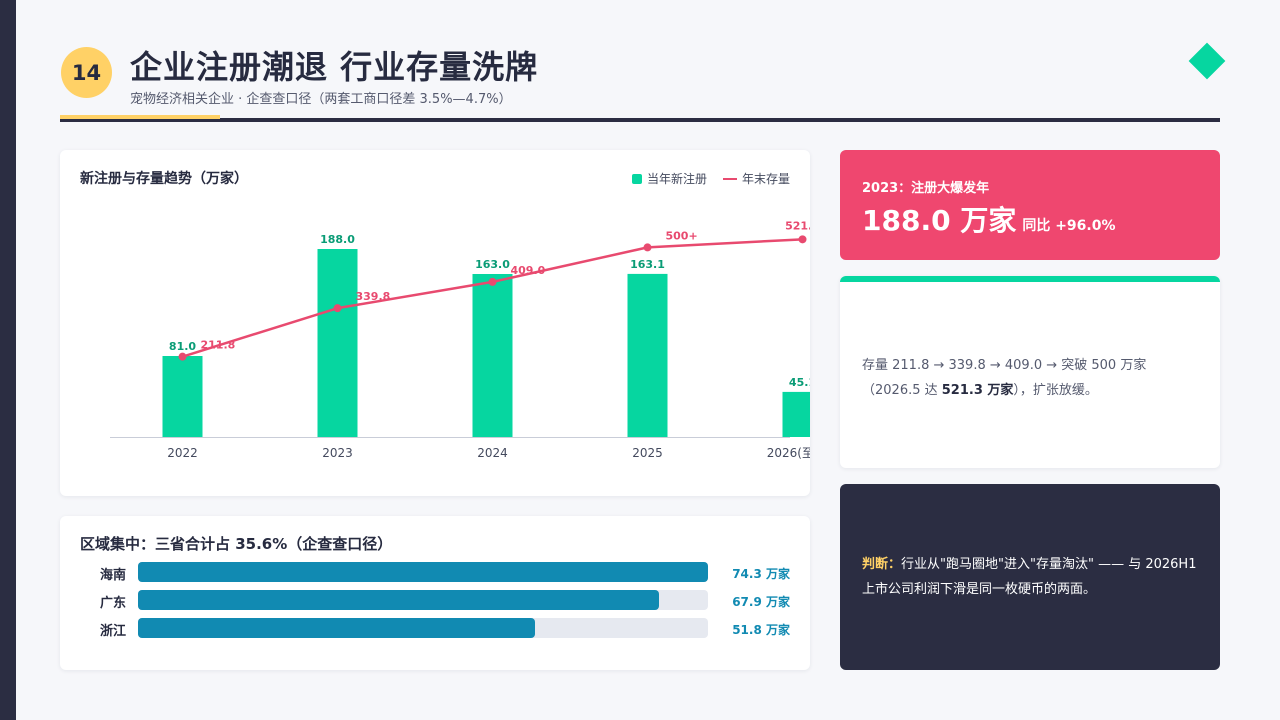 This screenshot has width=1280, height=720. What do you see at coordinates (113, 631) in the screenshot?
I see `region-name: 浙江` at bounding box center [113, 631].